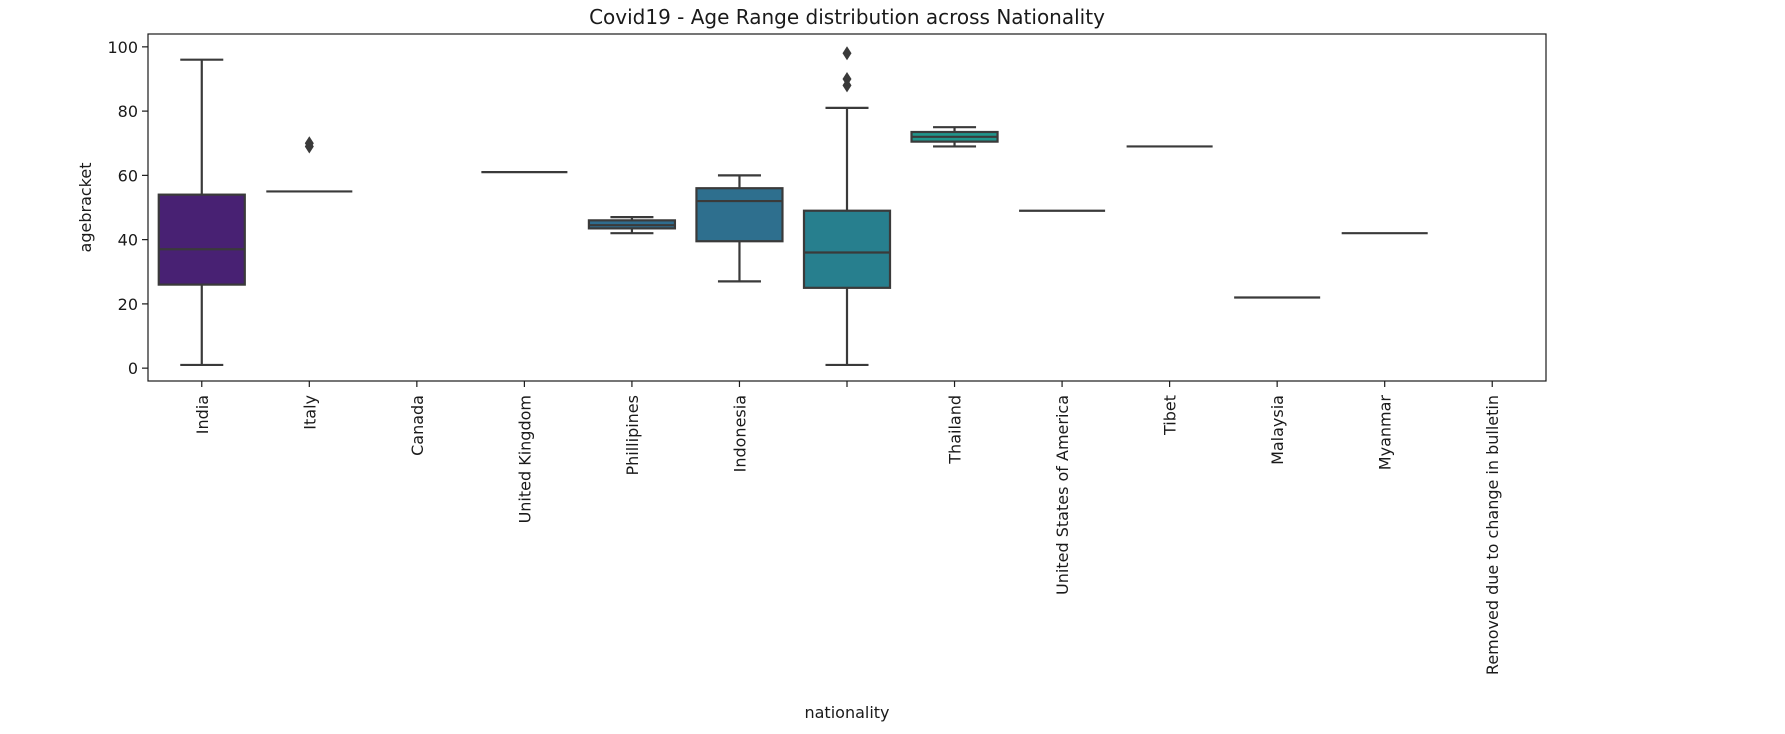  I want to click on y-tick-label: 60, so click(128, 175).